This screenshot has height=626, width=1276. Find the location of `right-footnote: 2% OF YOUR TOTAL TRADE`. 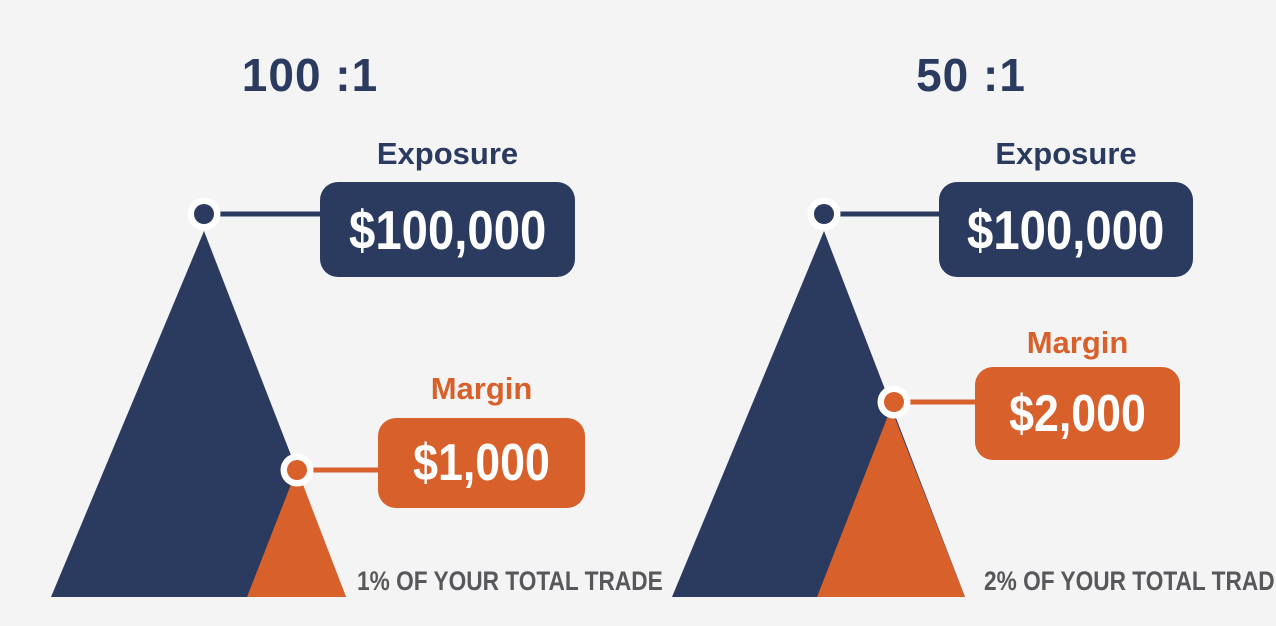

right-footnote: 2% OF YOUR TOTAL TRADE is located at coordinates (1130, 581).